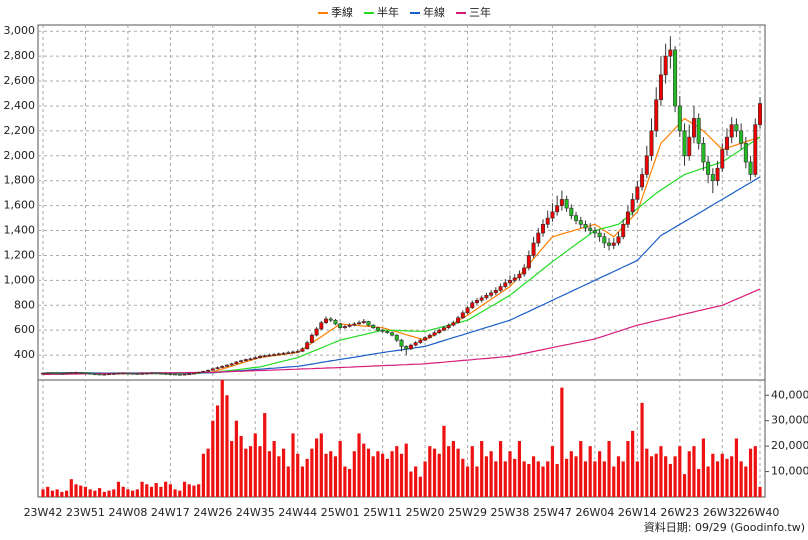 The width and height of the screenshot is (808, 540). What do you see at coordinates (340, 512) in the screenshot?
I see `x-tick-label: 25W01` at bounding box center [340, 512].